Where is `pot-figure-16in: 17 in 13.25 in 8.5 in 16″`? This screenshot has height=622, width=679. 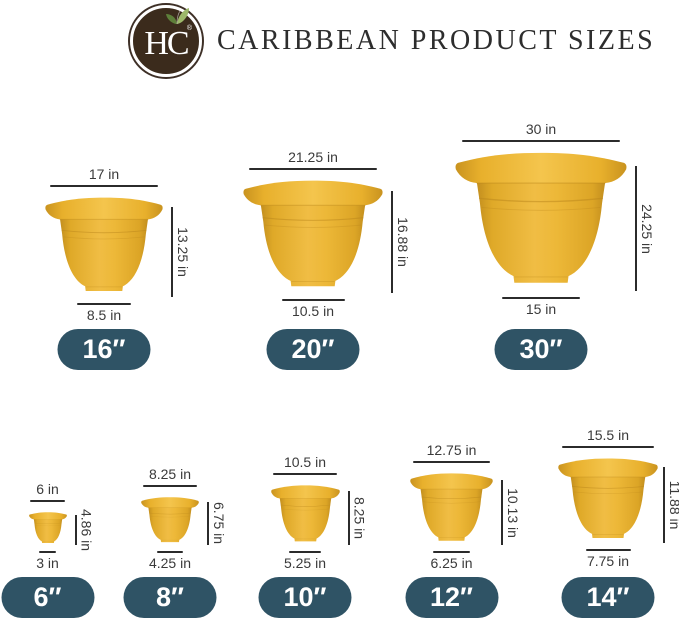 pot-figure-16in: 17 in 13.25 in 8.5 in 16″ is located at coordinates (118, 268).